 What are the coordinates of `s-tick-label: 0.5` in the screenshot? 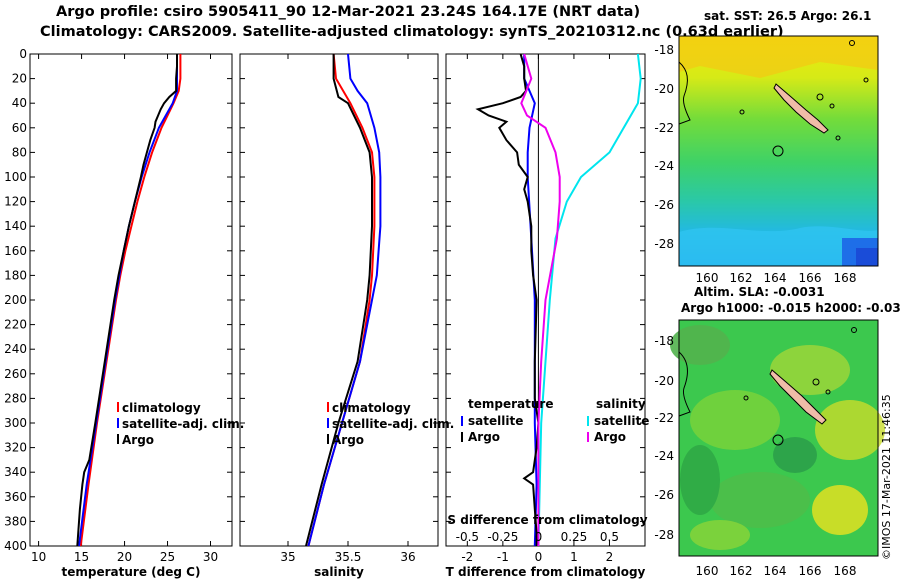 It's located at (609, 537).